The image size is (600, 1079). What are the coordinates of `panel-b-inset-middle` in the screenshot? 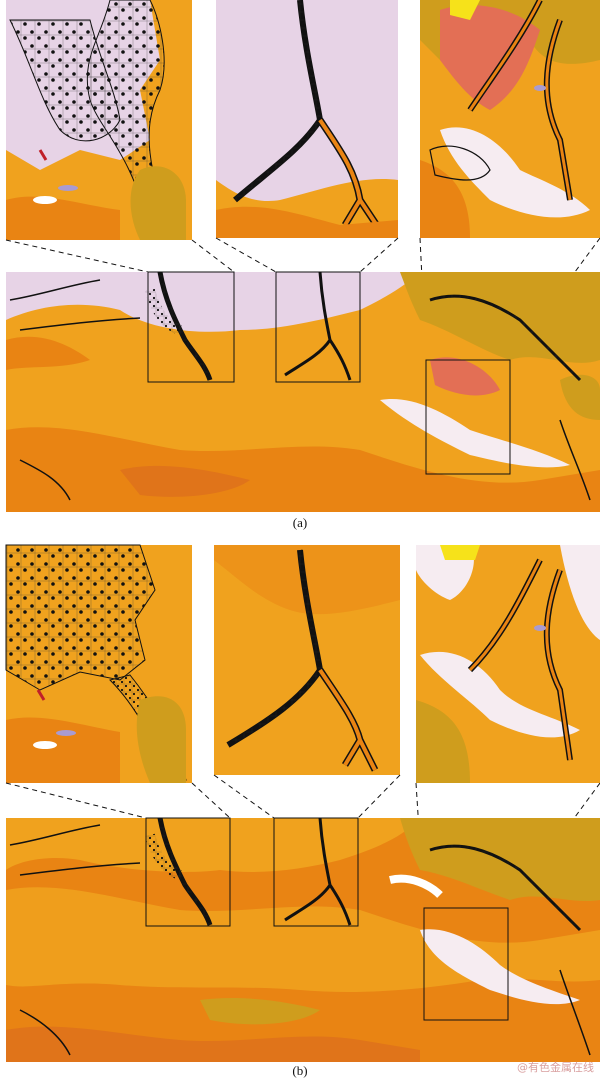 It's located at (307, 660).